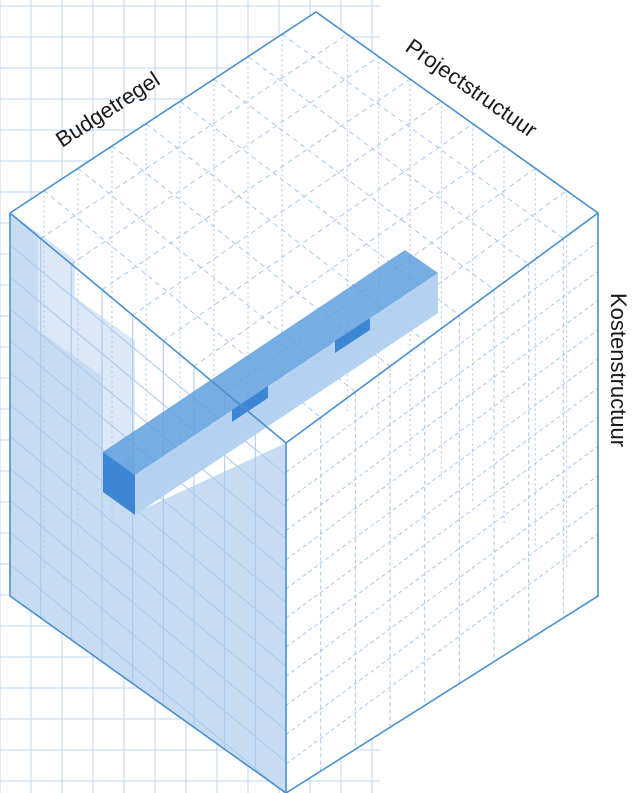  I want to click on notch-top-face, so click(86, 357).